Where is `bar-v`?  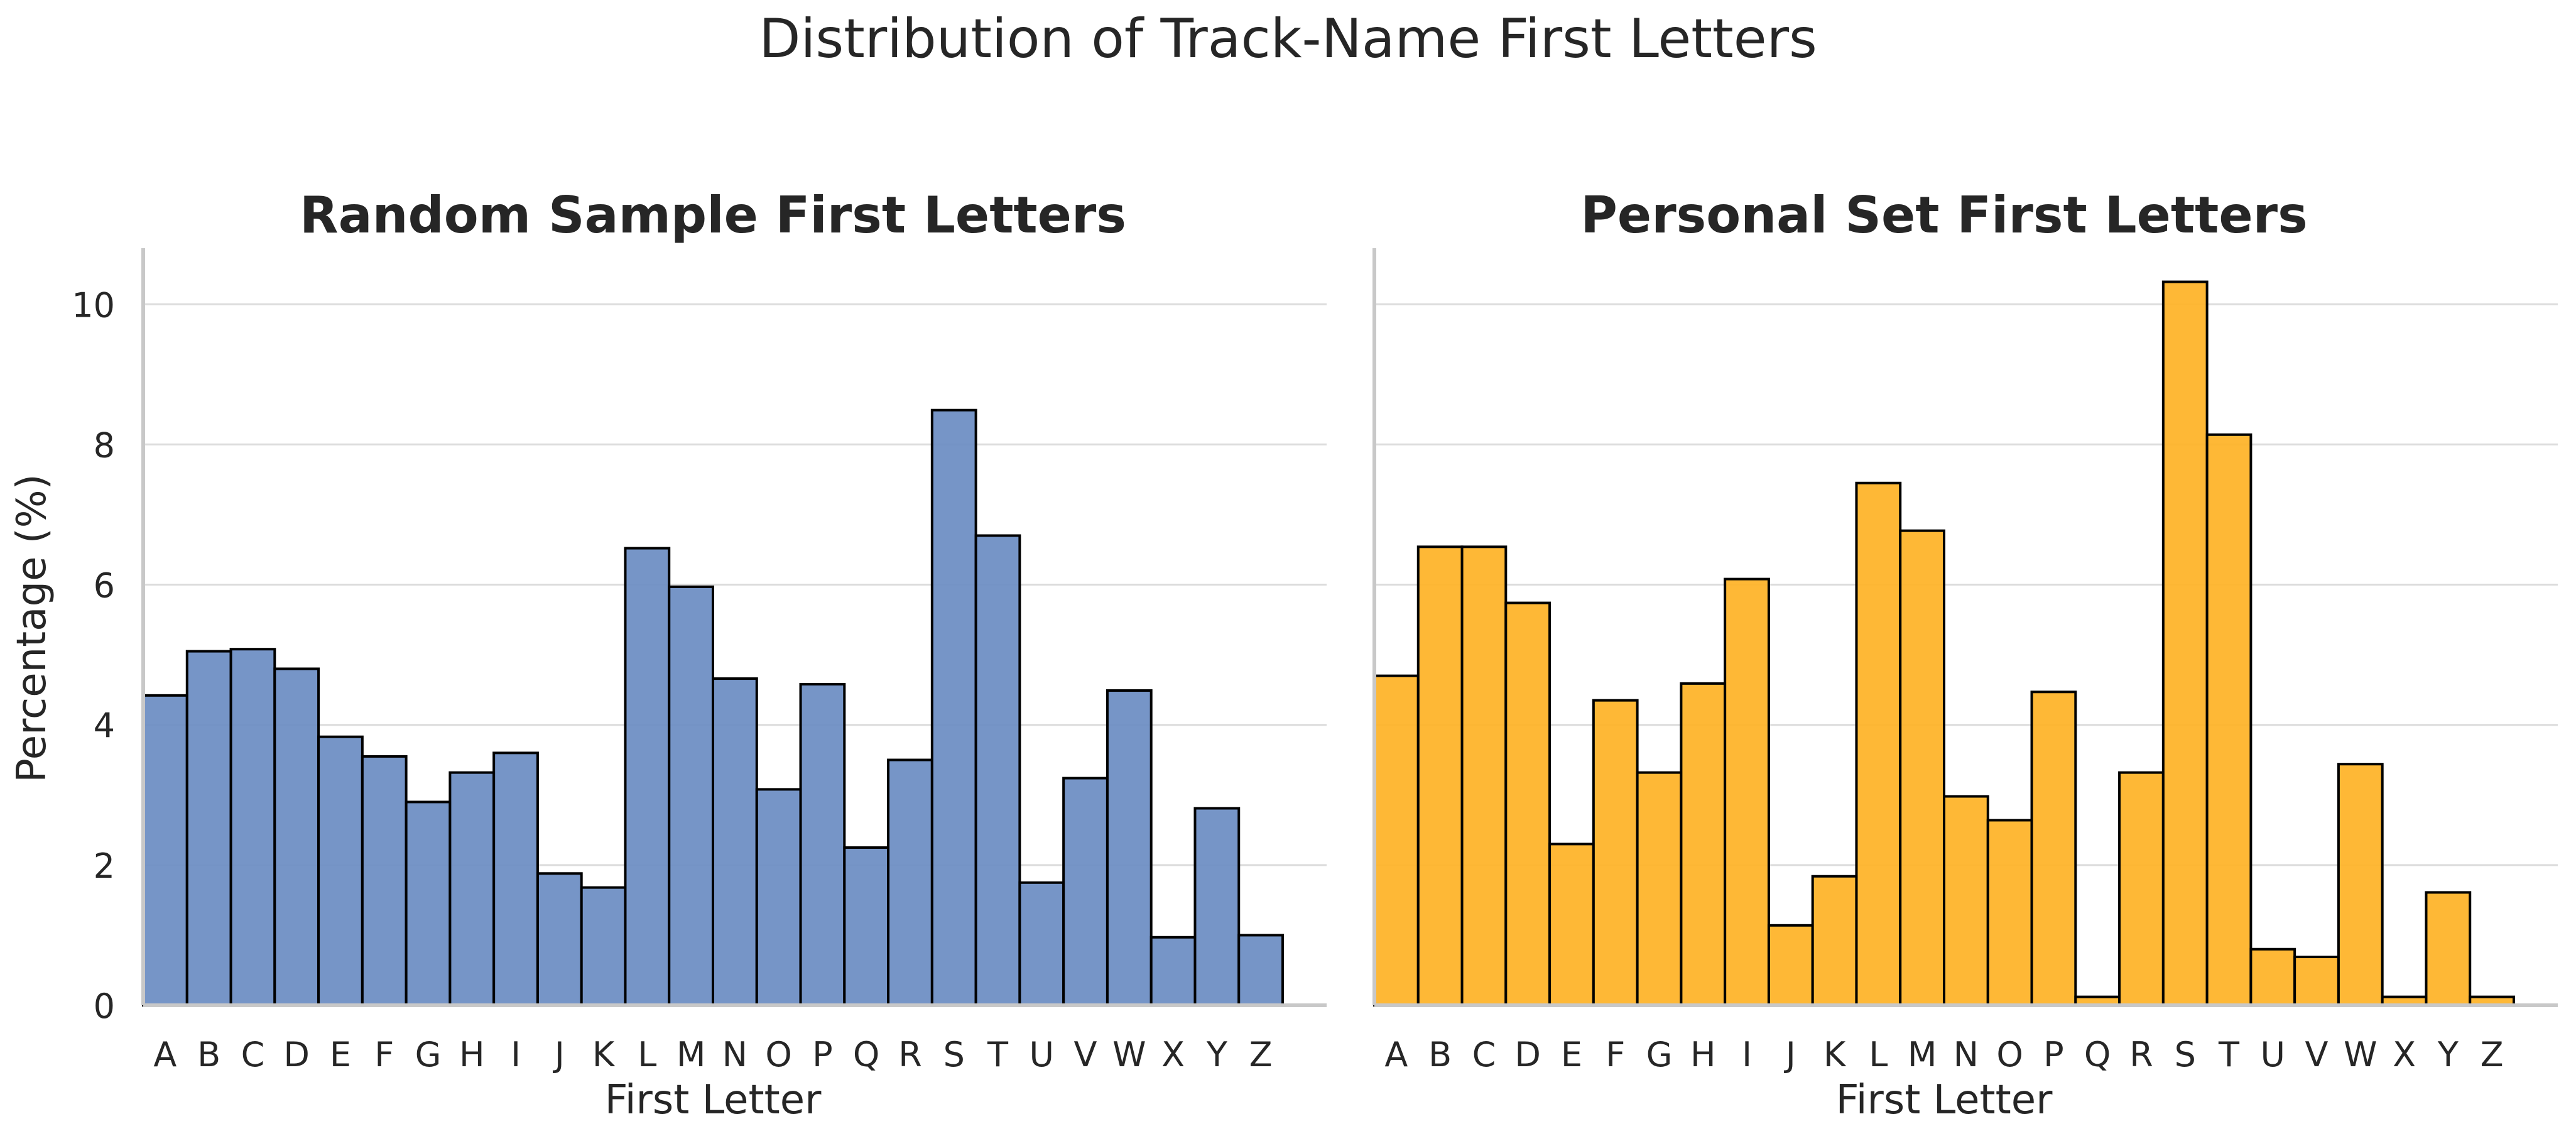 bar-v is located at coordinates (2316, 981).